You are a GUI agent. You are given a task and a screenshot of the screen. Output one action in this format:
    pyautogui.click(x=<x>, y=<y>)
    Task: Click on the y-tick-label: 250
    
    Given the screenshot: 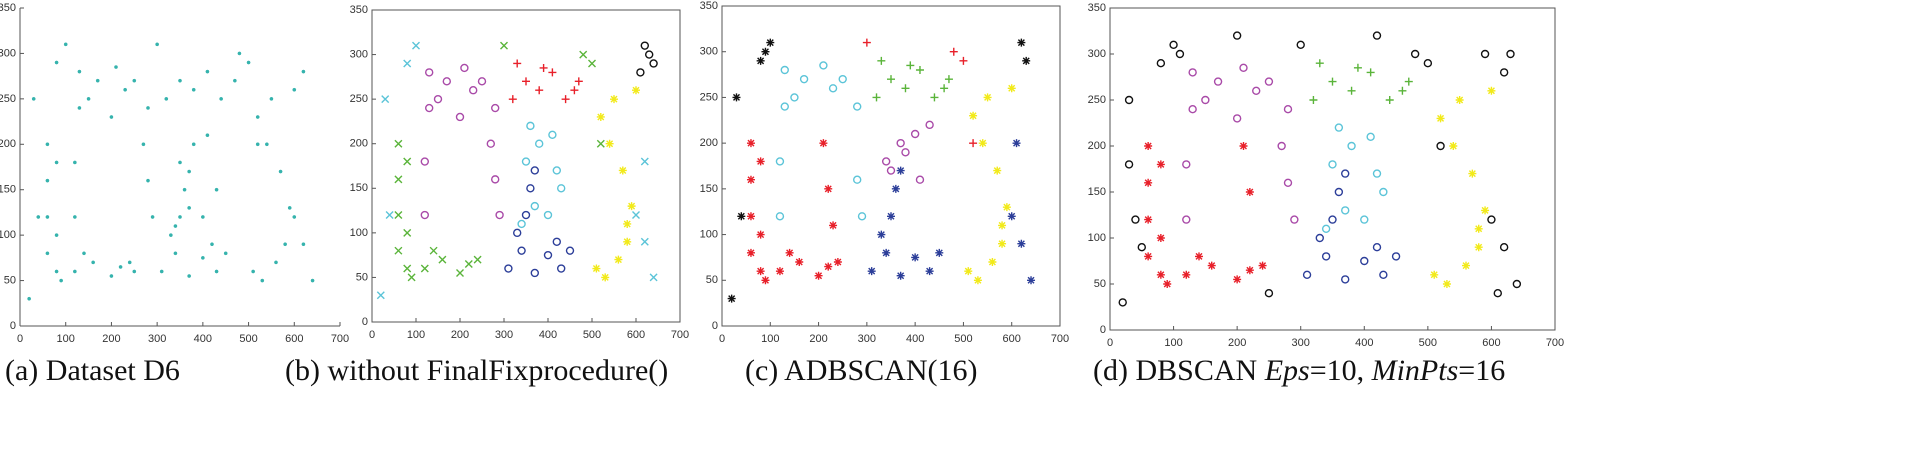 What is the action you would take?
    pyautogui.click(x=709, y=97)
    